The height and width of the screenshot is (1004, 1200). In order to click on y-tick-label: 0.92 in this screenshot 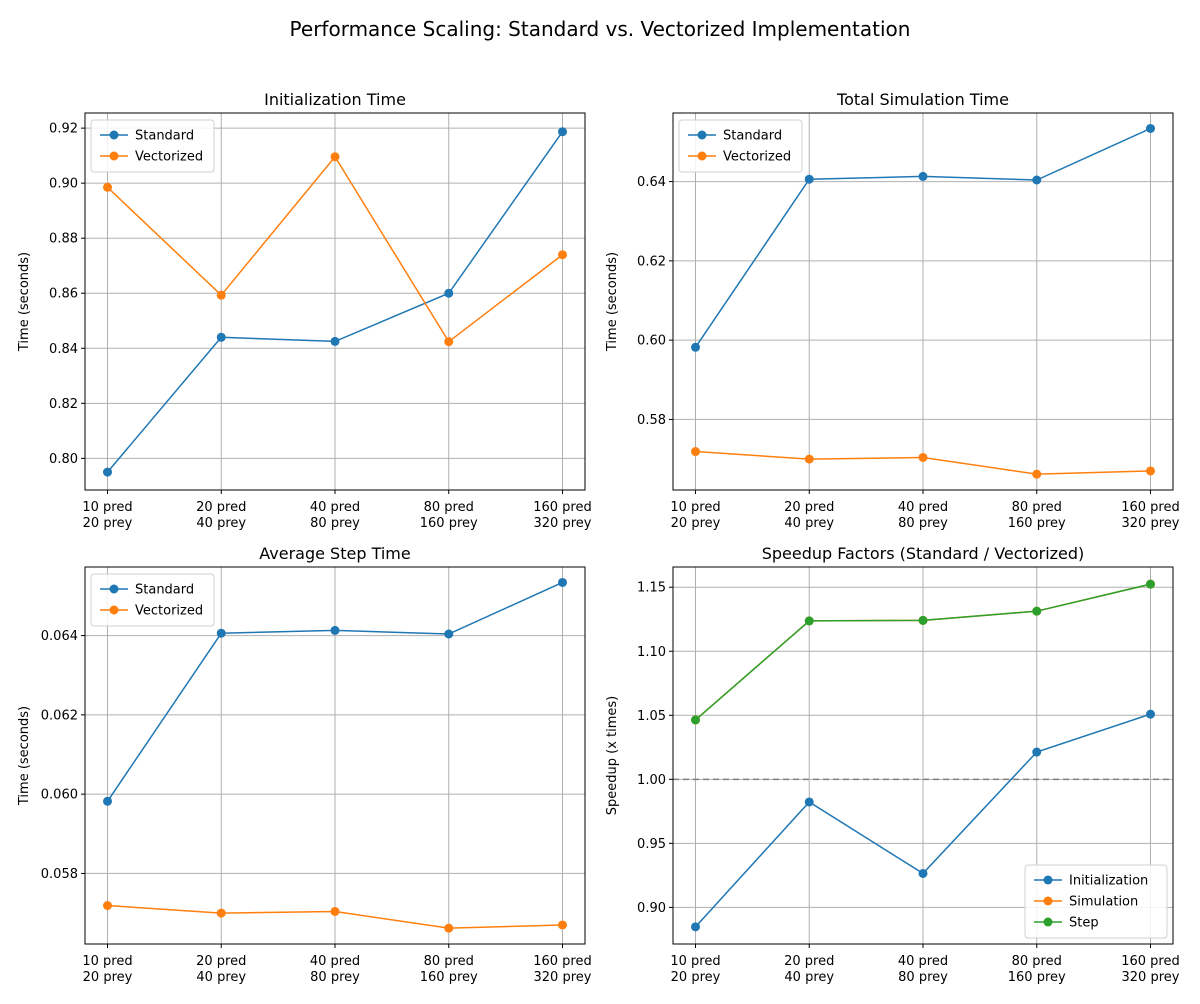, I will do `click(63, 129)`.